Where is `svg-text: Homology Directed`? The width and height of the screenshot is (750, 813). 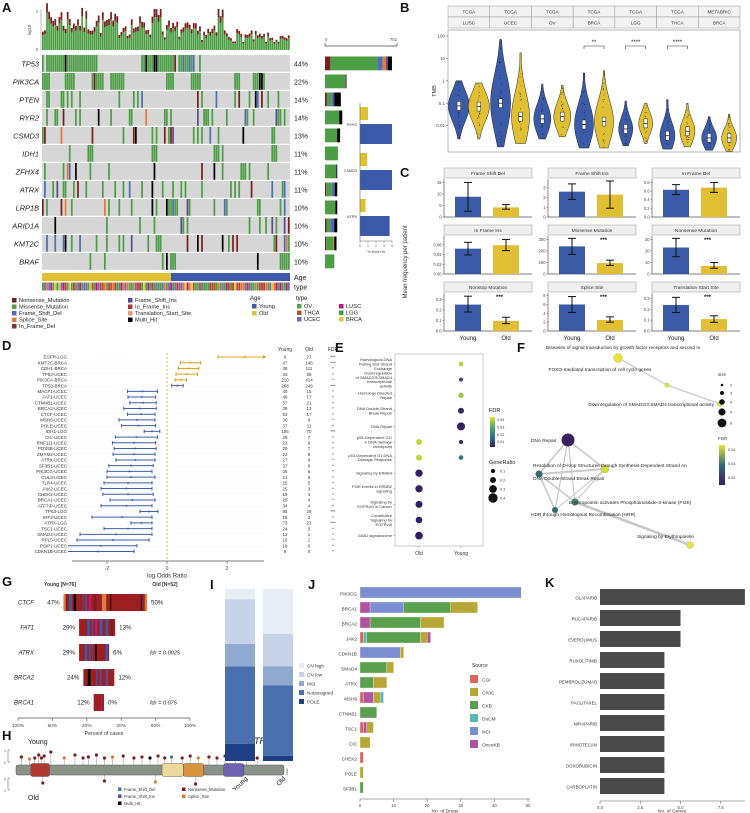
svg-text: Homology Directed is located at coordinates (375, 392).